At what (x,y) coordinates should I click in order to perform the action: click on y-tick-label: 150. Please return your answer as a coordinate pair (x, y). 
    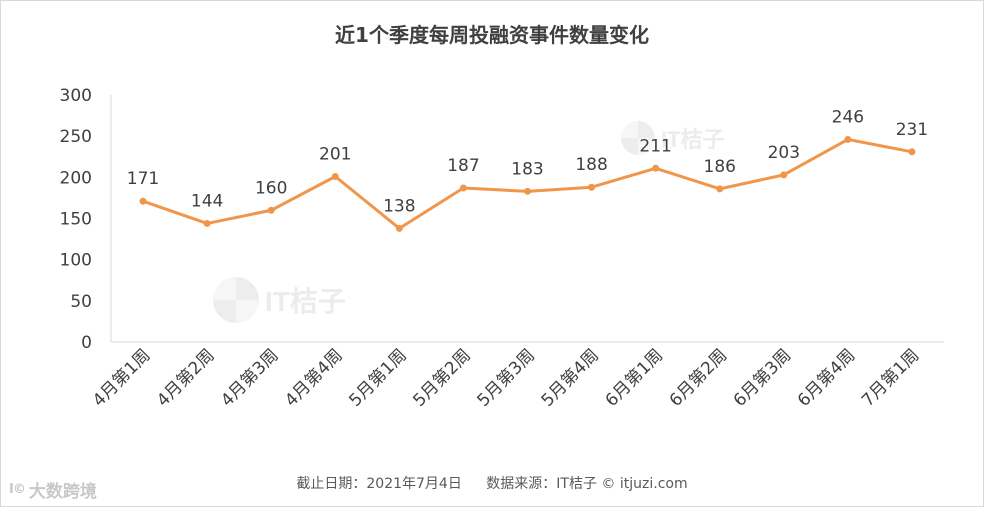
    Looking at the image, I should click on (76, 220).